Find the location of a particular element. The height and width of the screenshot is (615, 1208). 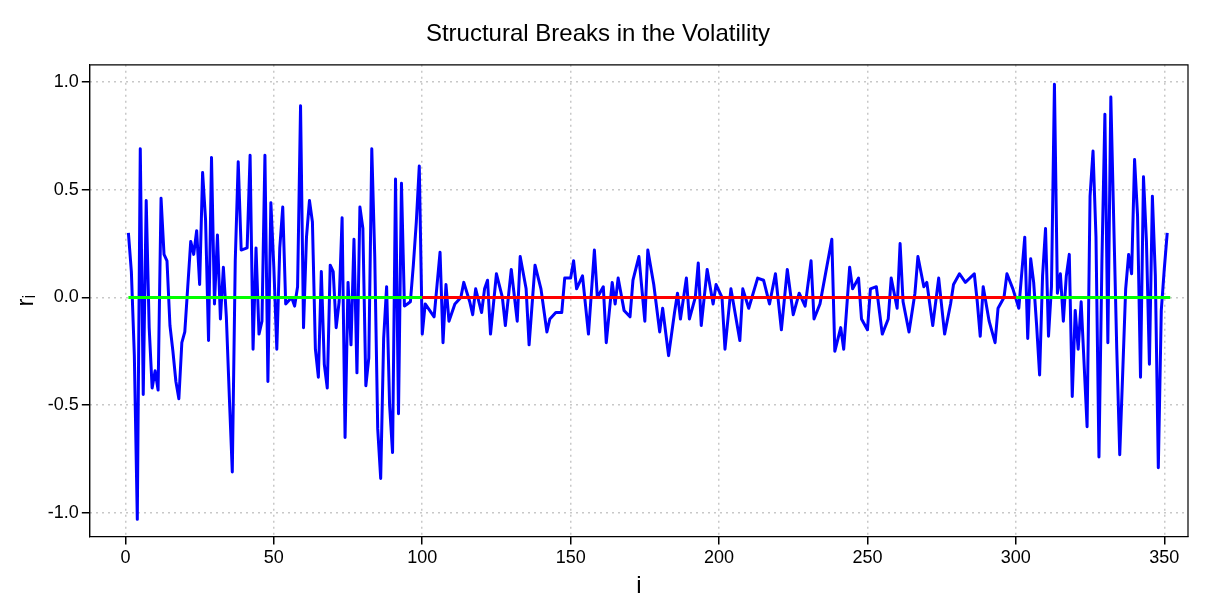

y-axis-title: rᵢ is located at coordinates (25, 300).